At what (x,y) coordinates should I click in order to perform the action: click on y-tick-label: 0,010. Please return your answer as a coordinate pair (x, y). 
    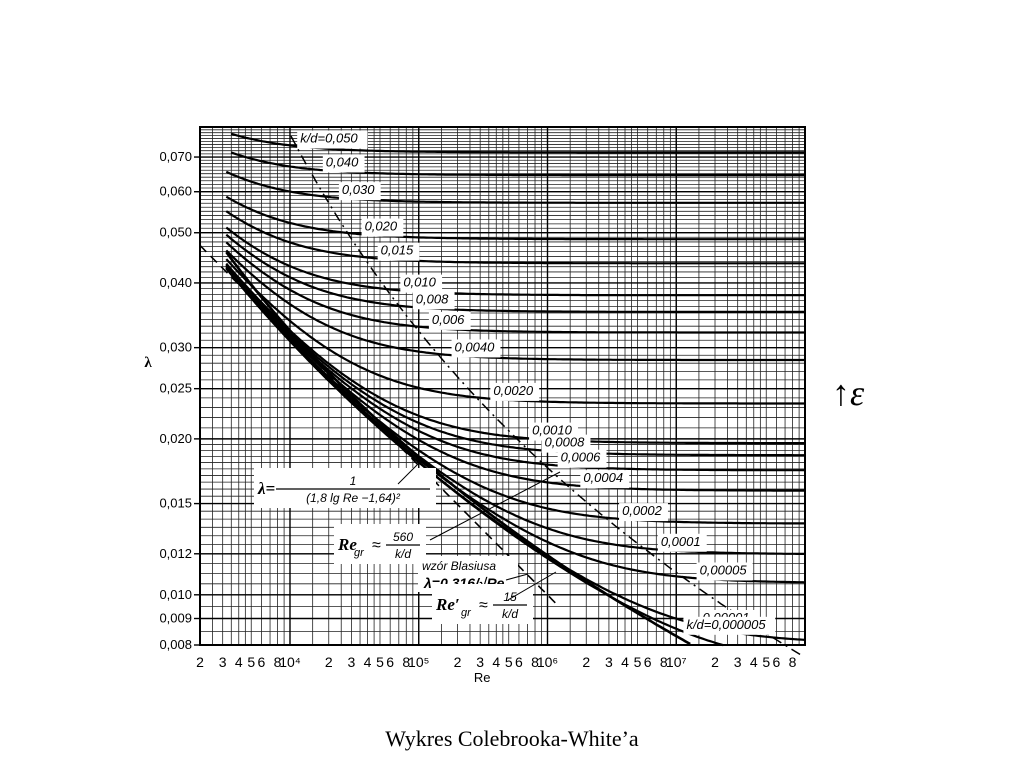
    Looking at the image, I should click on (175, 594).